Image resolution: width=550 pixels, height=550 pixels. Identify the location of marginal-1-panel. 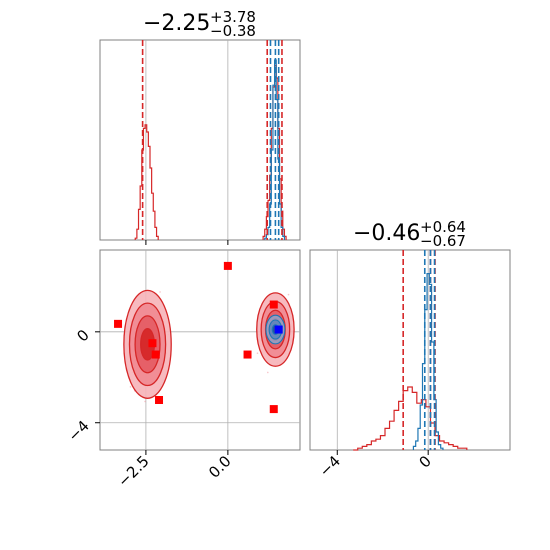
(410, 350).